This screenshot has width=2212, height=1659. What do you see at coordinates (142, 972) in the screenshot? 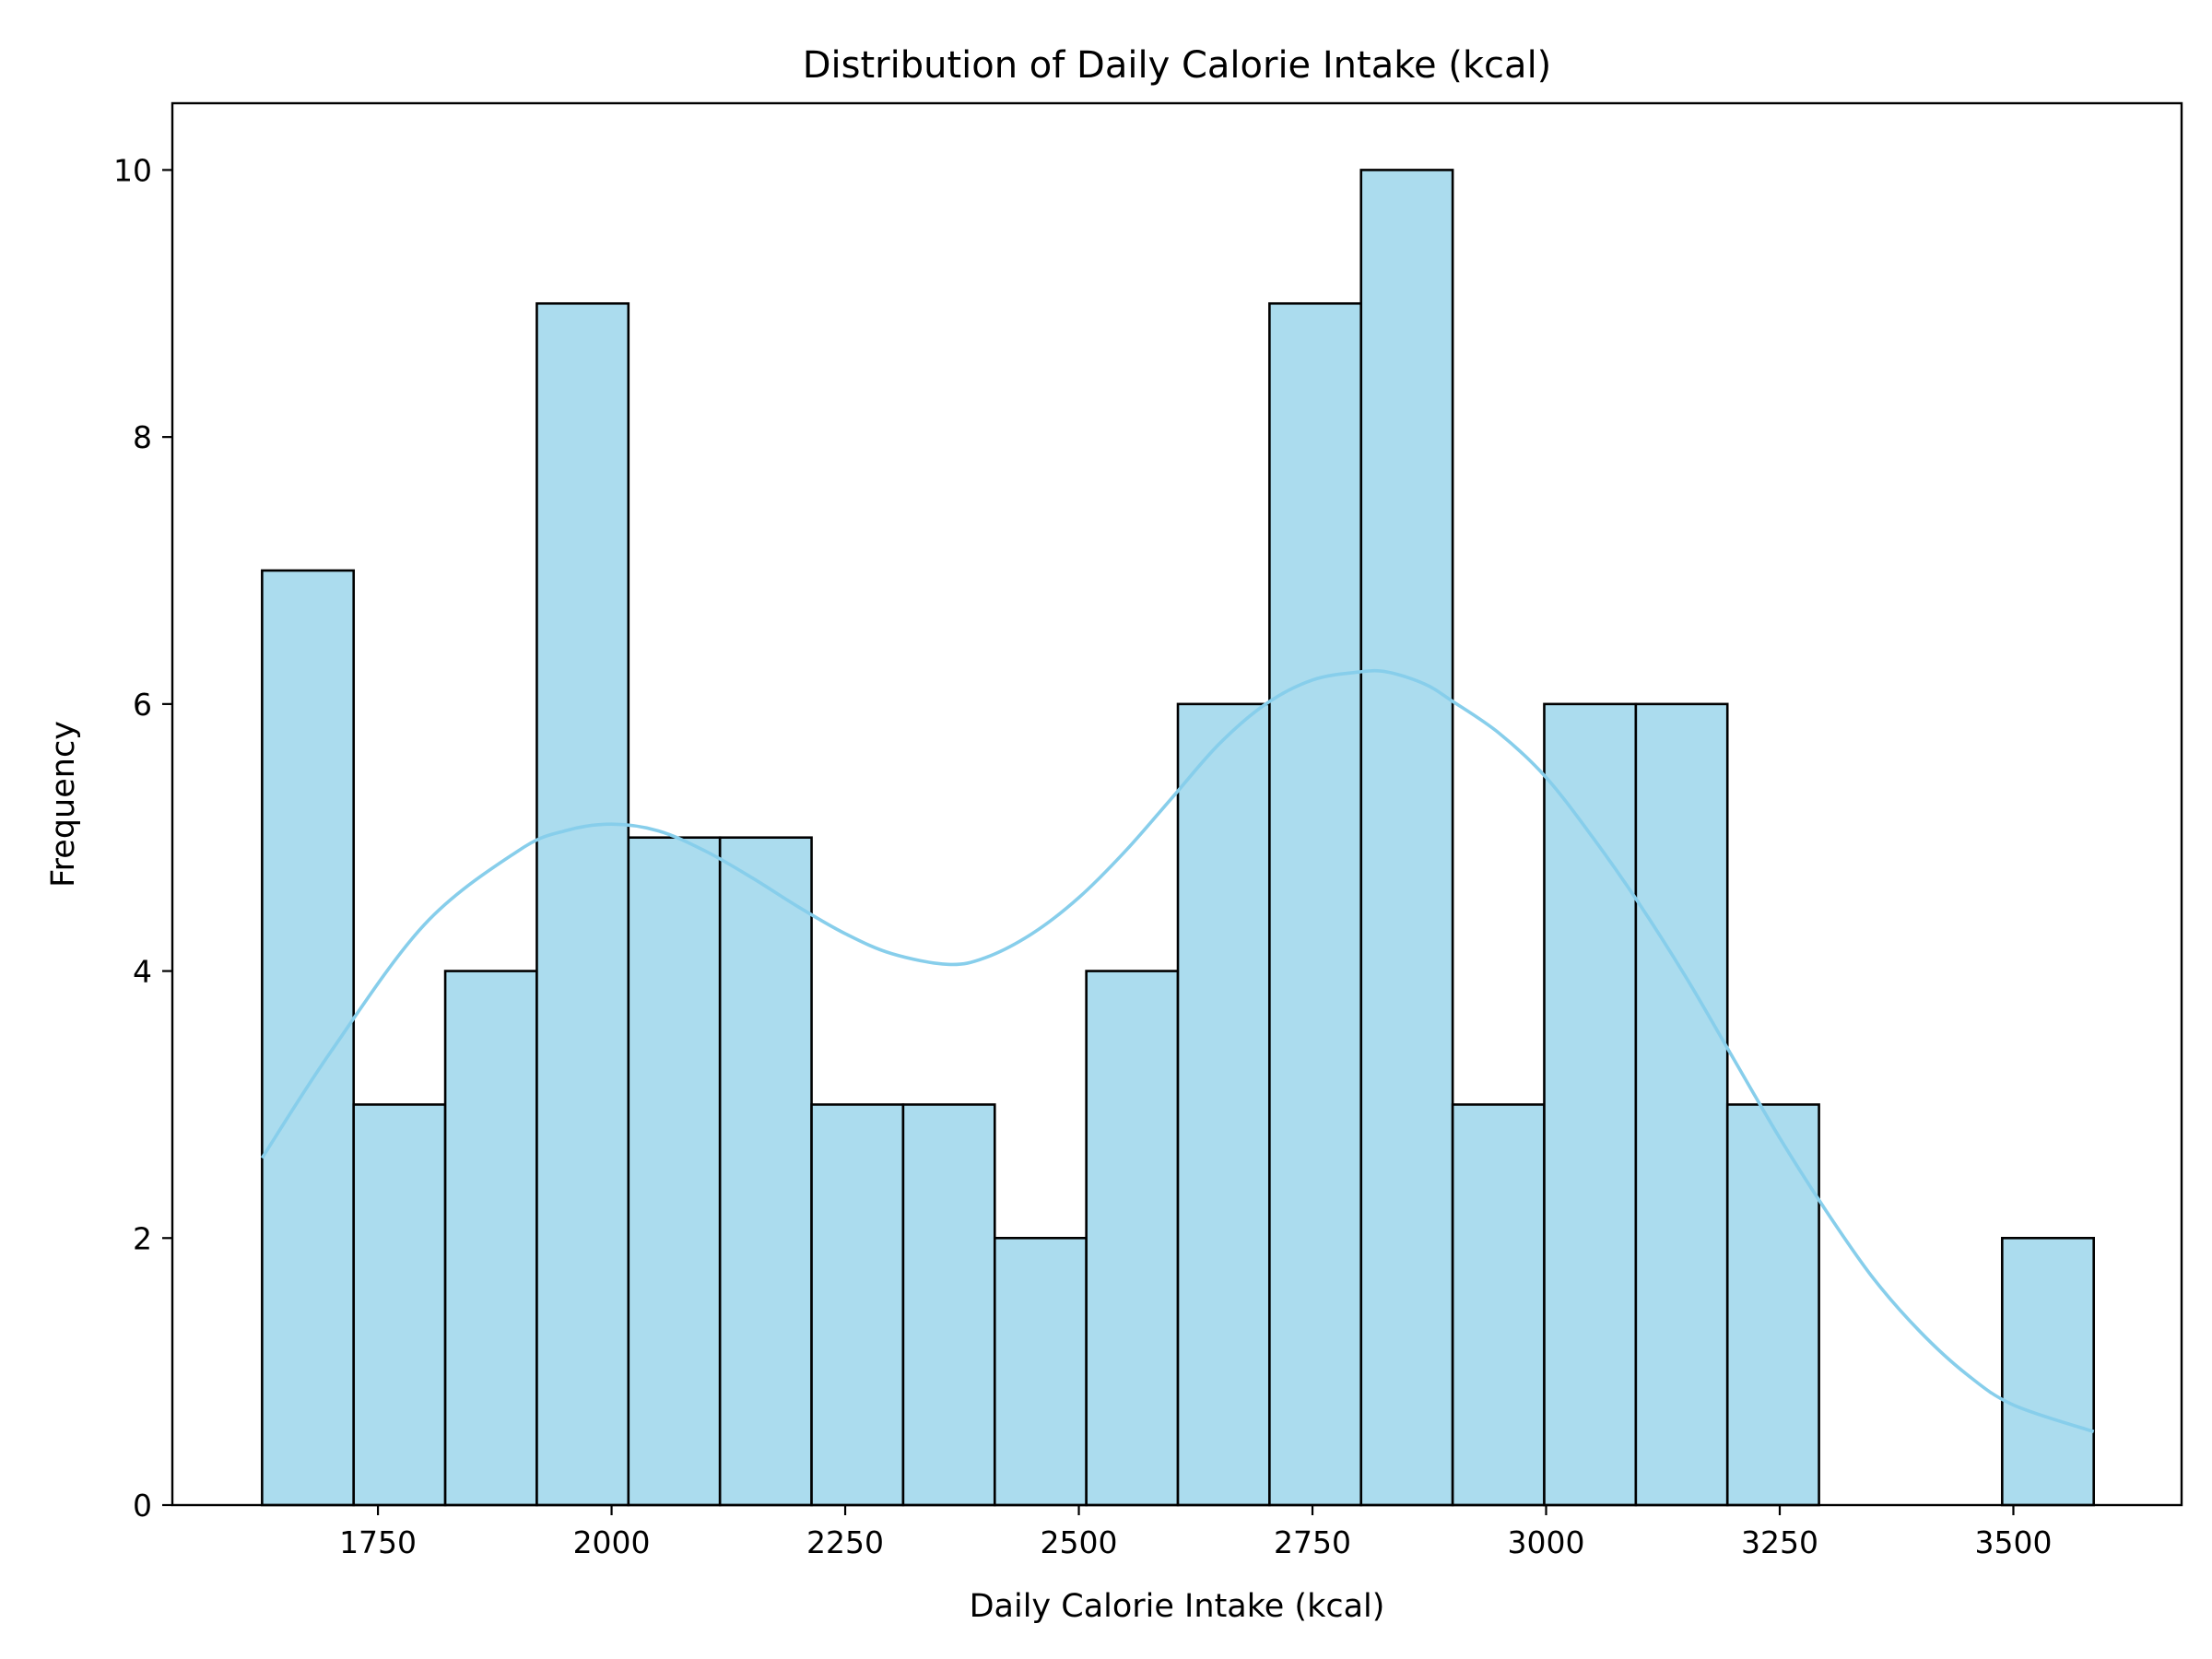
I see `y-tick-label: 4` at bounding box center [142, 972].